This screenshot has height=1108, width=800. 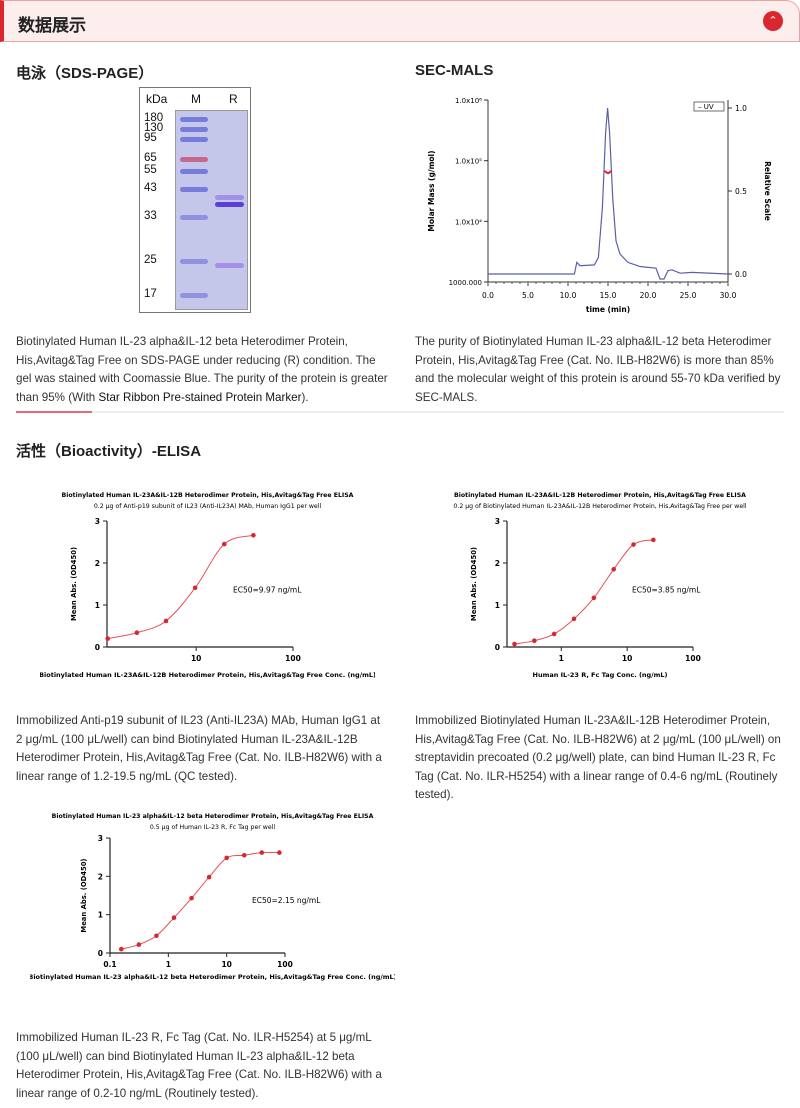 I want to click on fit-curve, so click(x=200, y=900).